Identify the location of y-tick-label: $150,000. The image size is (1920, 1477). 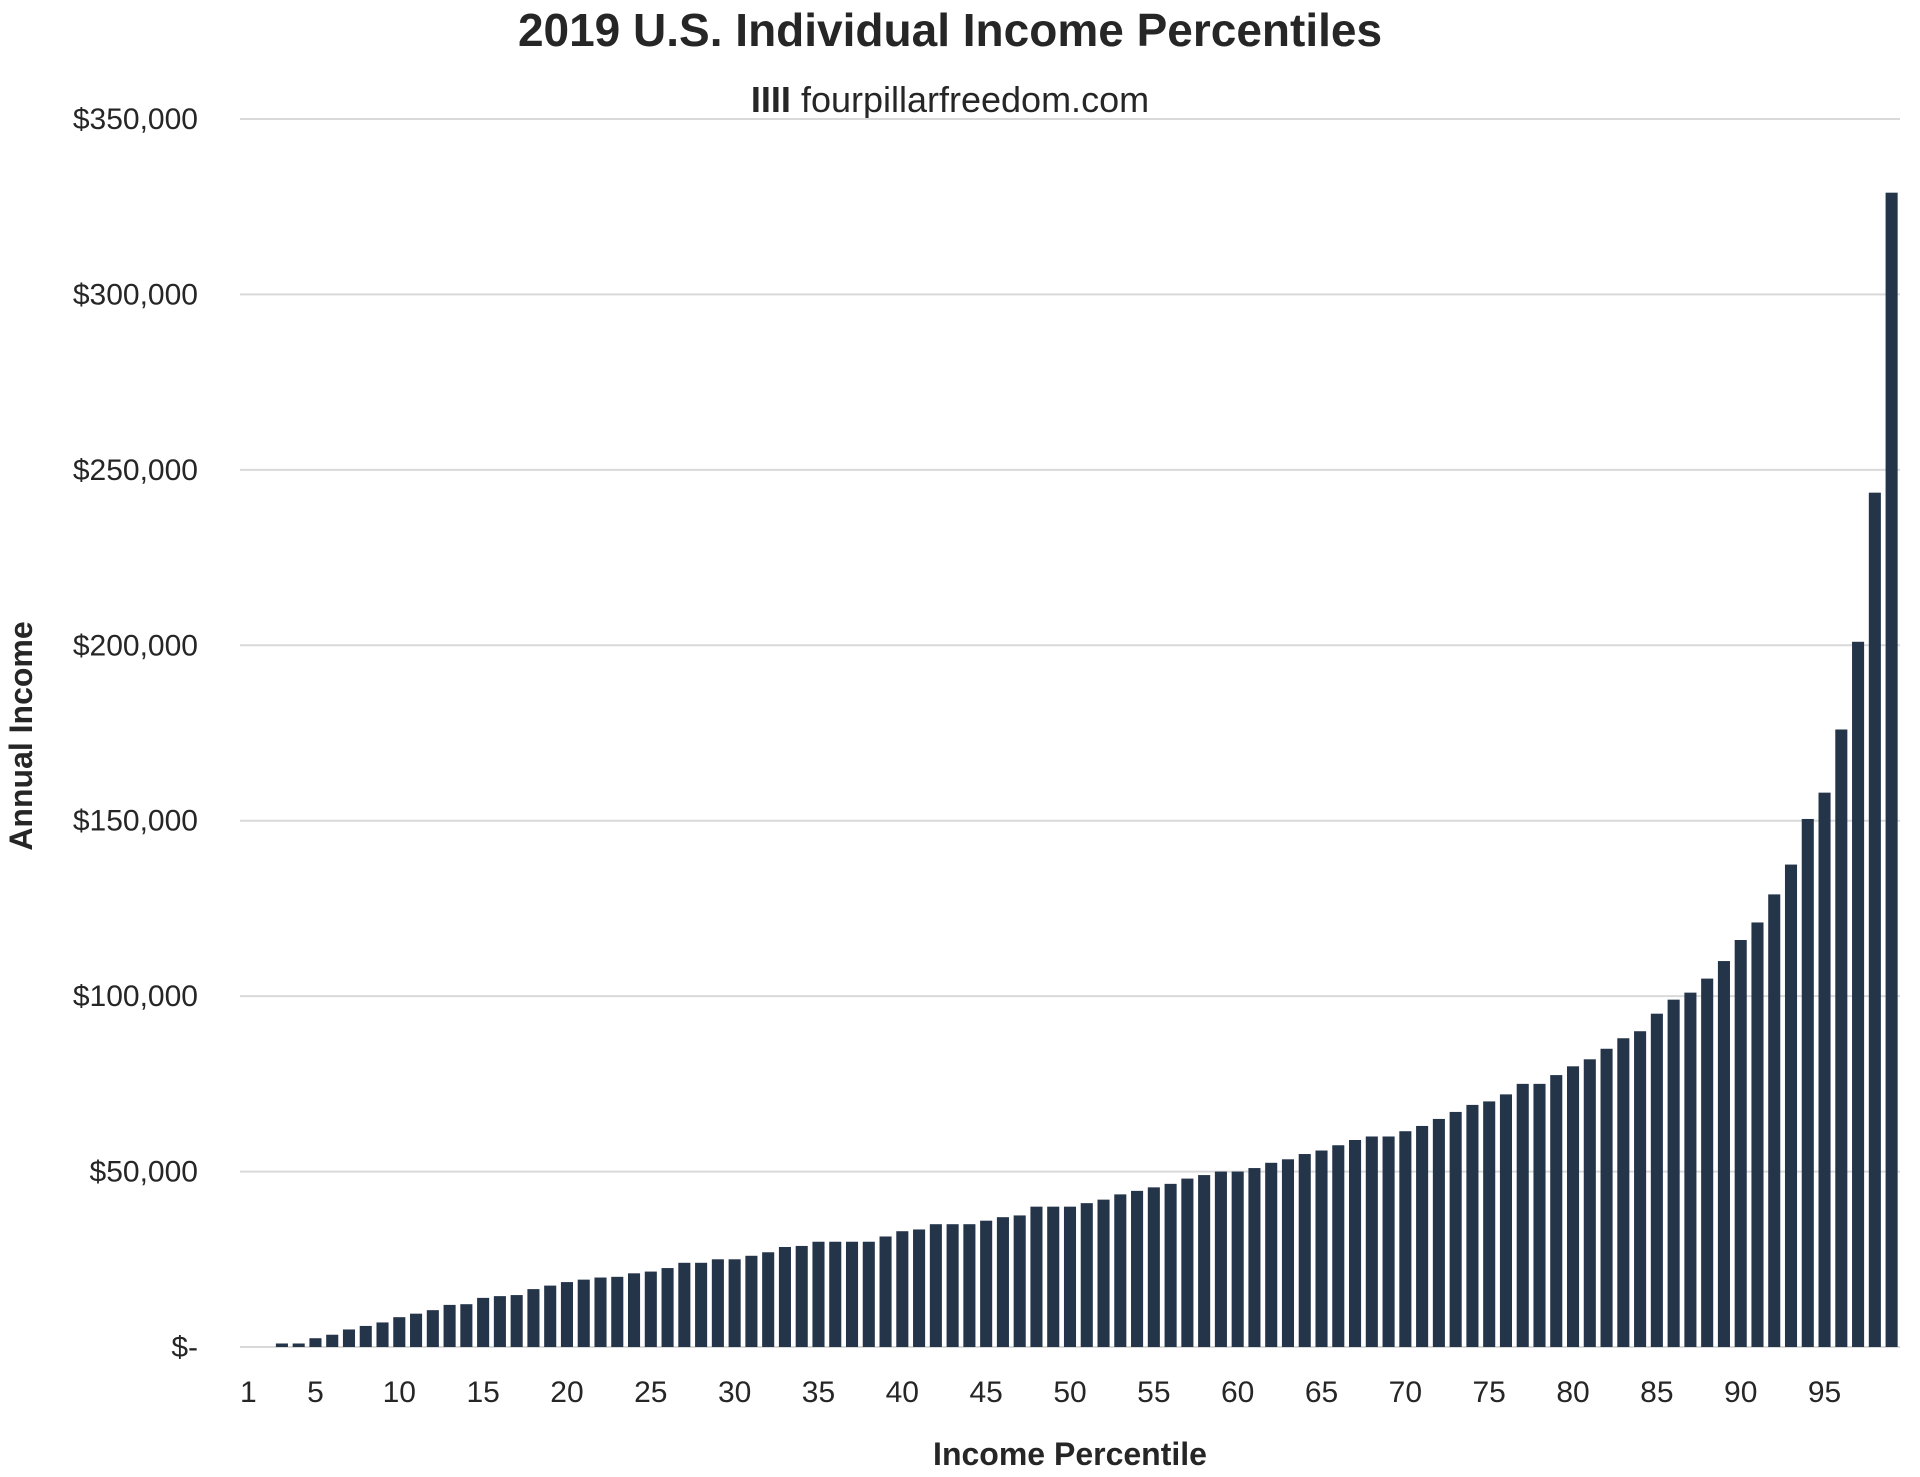
(135, 821).